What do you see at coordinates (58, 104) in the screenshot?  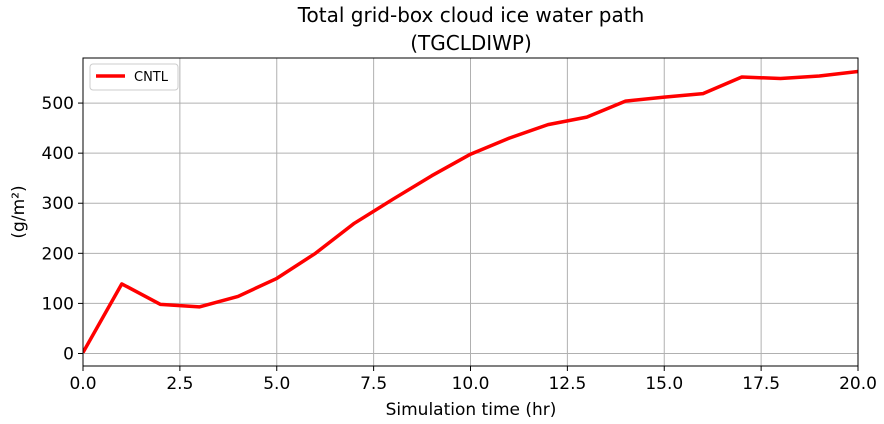 I see `y-tick-label: 500` at bounding box center [58, 104].